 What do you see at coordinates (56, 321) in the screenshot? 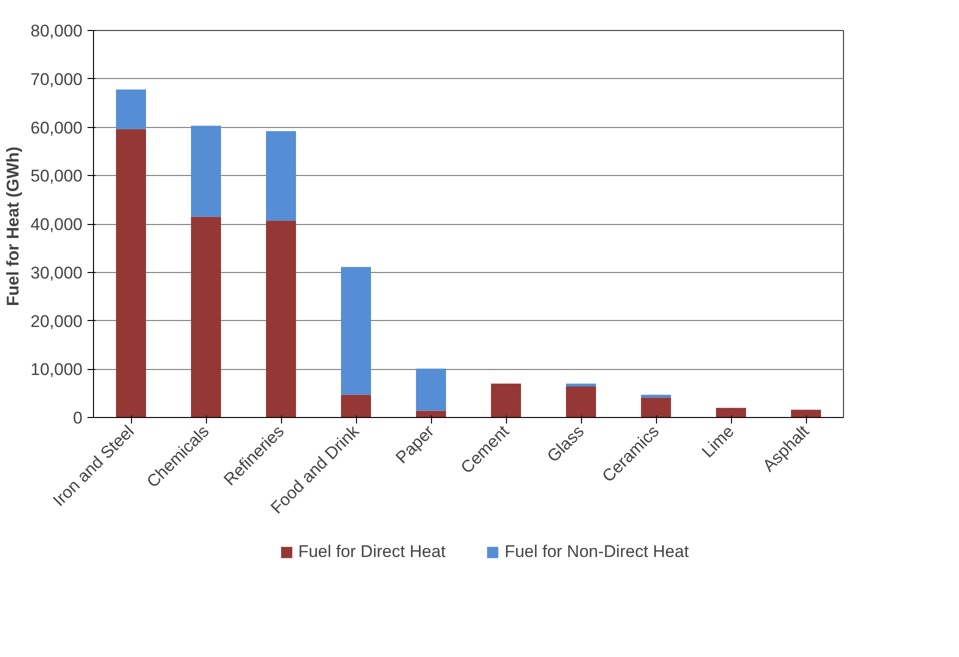
I see `y-tick-label: 20,000` at bounding box center [56, 321].